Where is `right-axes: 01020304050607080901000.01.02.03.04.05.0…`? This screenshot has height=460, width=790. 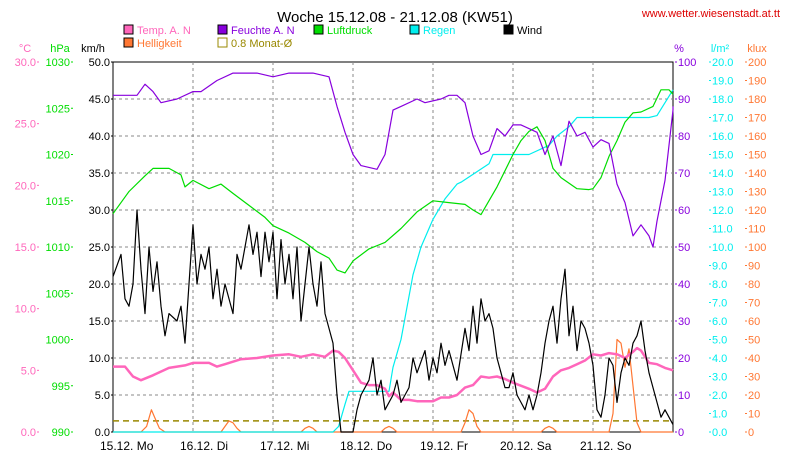 right-axes: 01020304050607080901000.01.02.03.04.05.0… is located at coordinates (720, 248).